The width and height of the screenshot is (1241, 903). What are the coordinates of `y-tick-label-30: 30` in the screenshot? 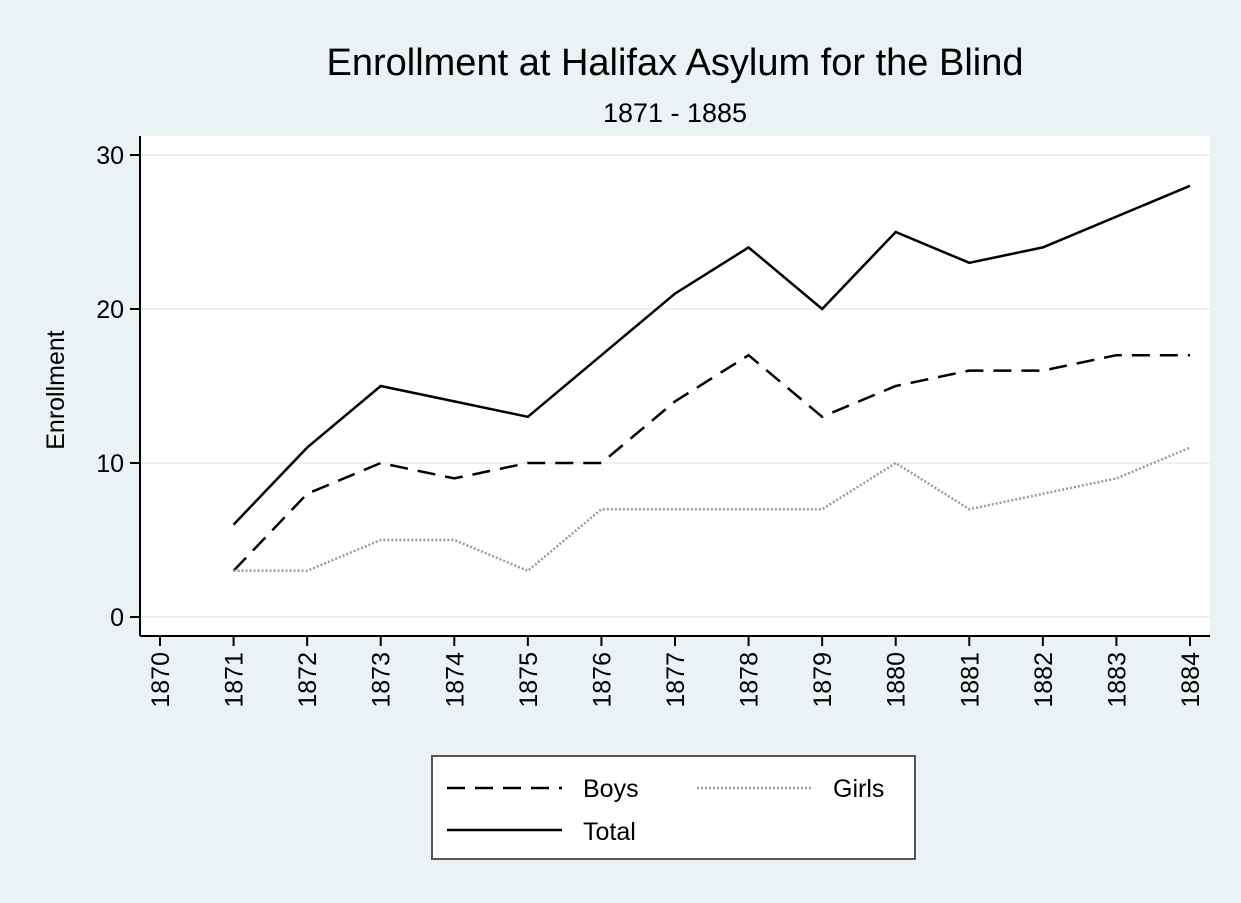 It's located at (110, 156).